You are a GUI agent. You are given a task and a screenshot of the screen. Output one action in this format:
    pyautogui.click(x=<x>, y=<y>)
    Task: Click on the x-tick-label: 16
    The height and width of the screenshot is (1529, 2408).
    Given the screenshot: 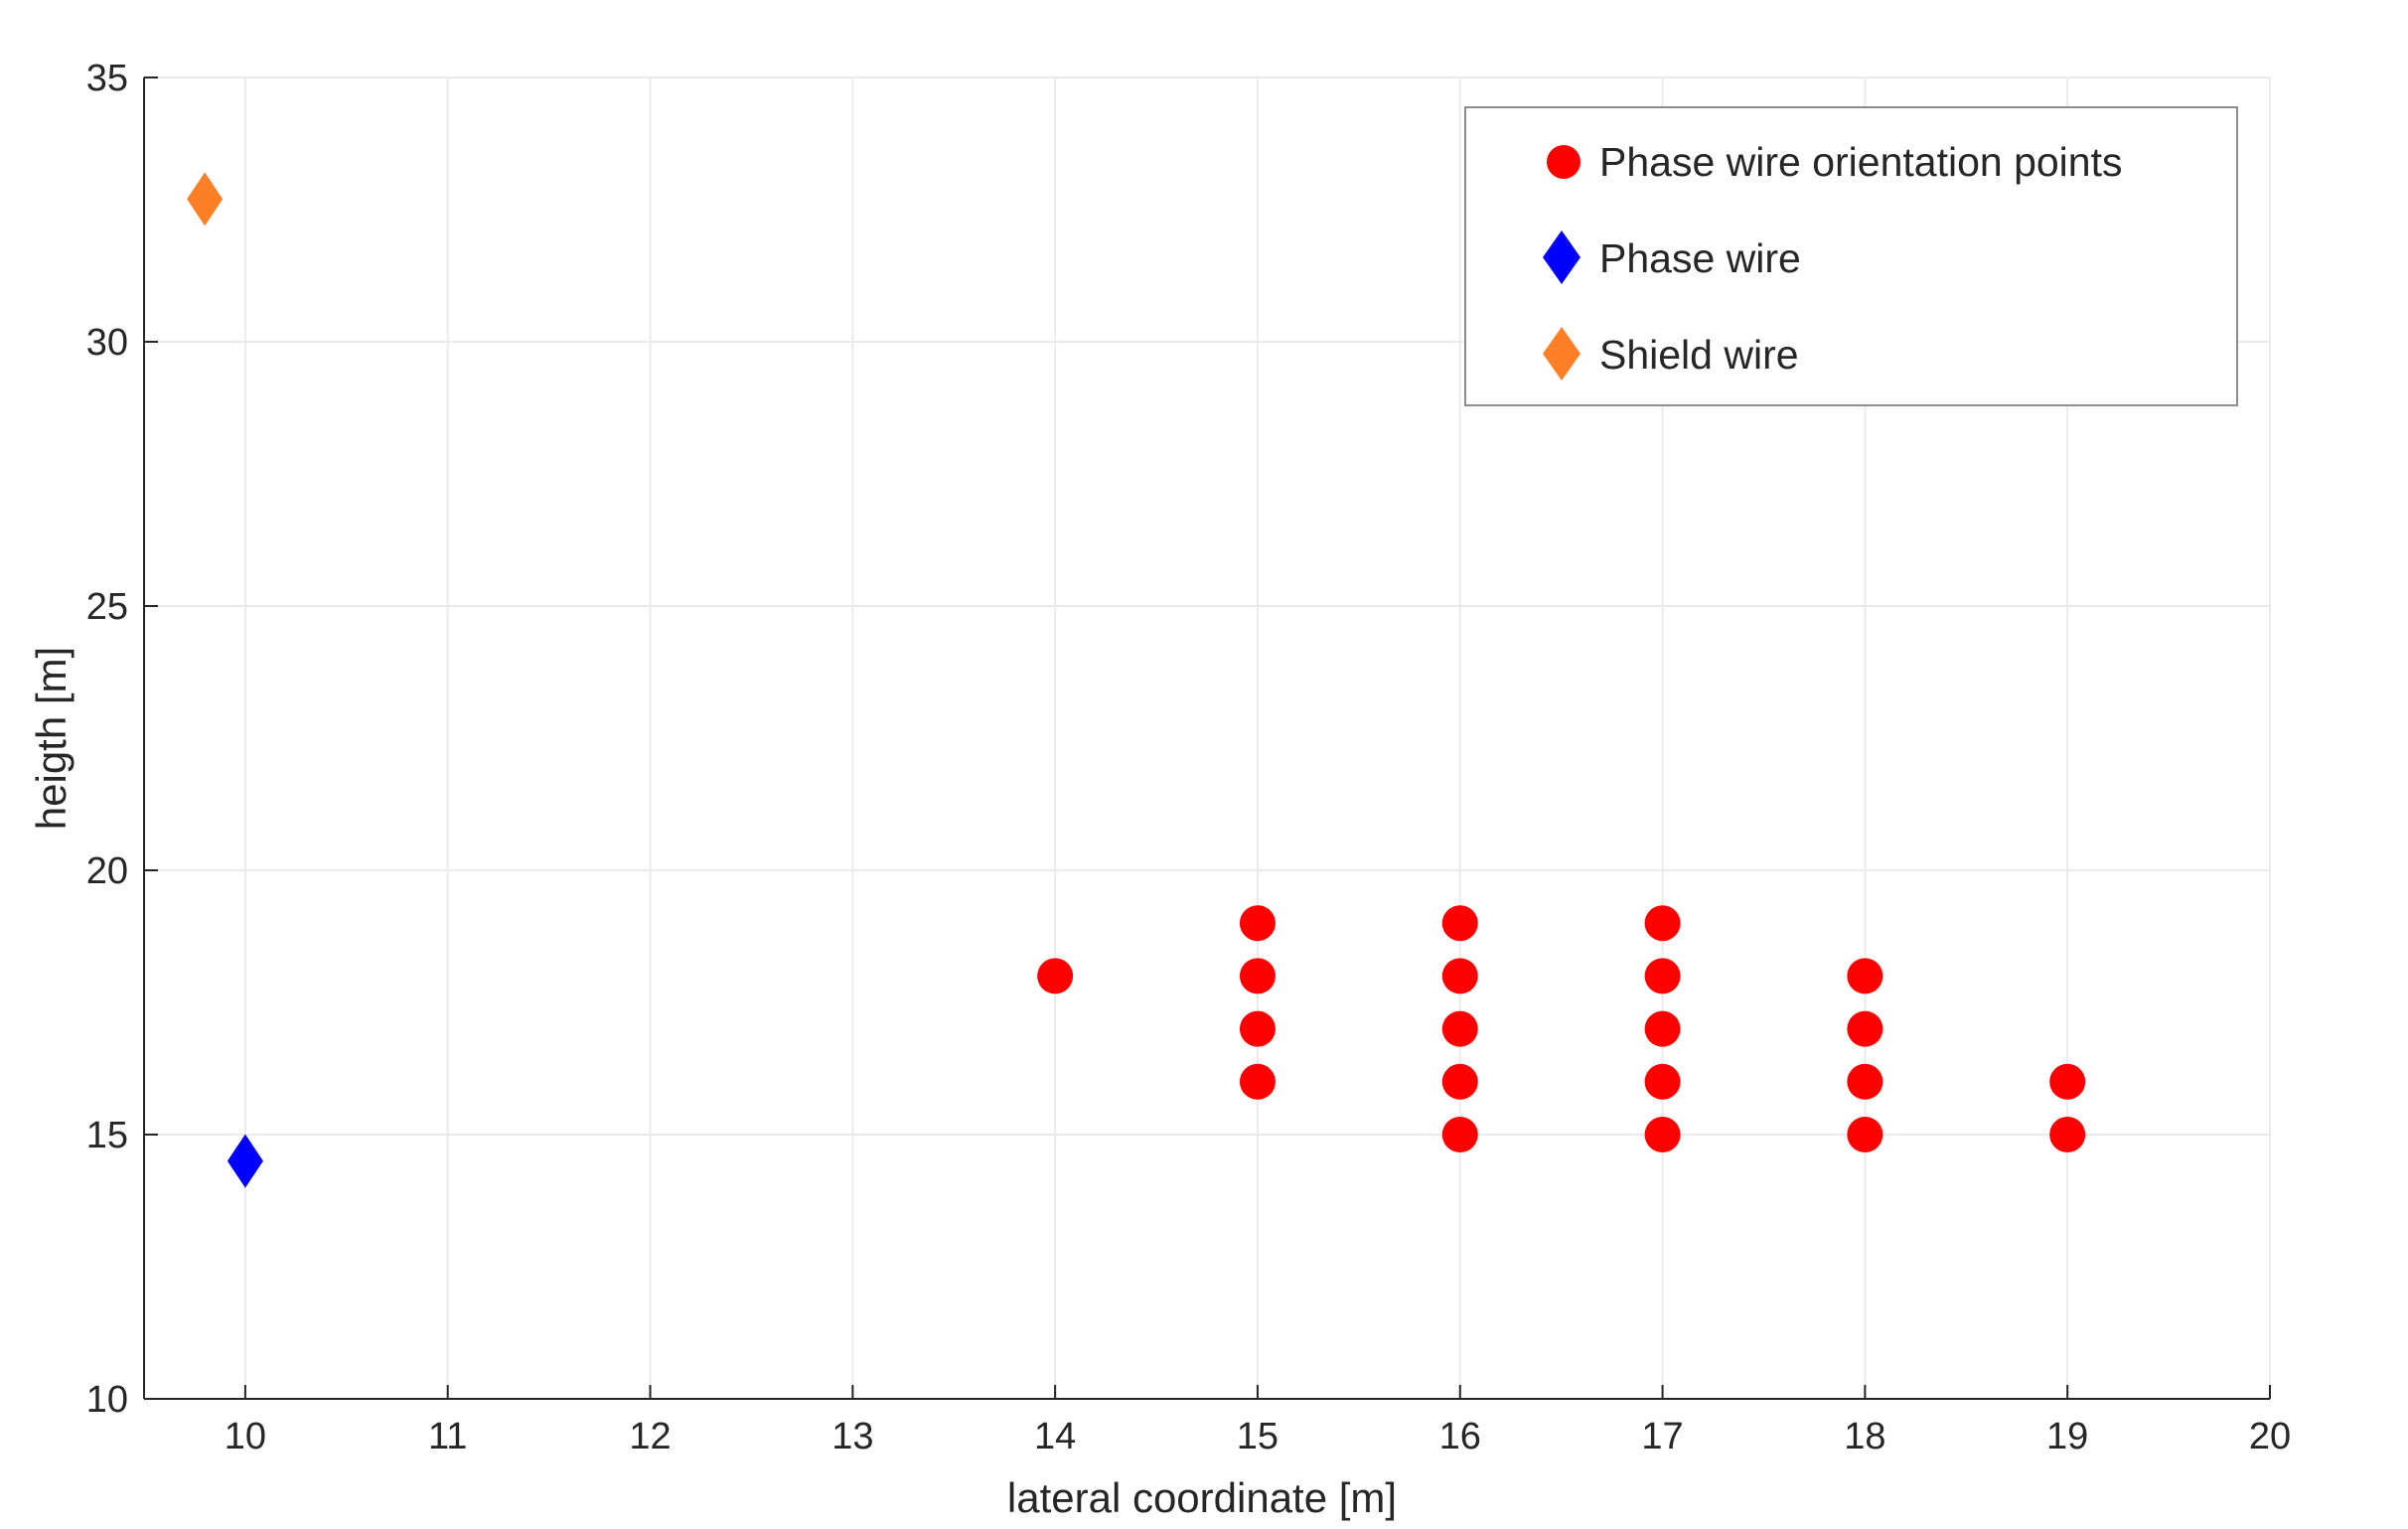 What is the action you would take?
    pyautogui.click(x=1460, y=1436)
    